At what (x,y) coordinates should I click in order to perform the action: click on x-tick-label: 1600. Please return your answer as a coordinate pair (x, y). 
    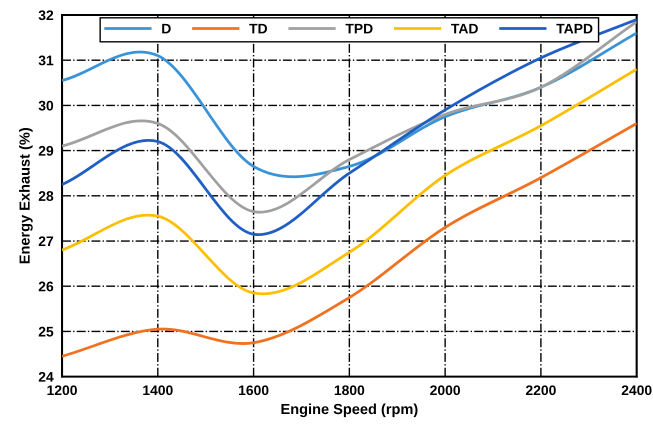
    Looking at the image, I should click on (253, 390).